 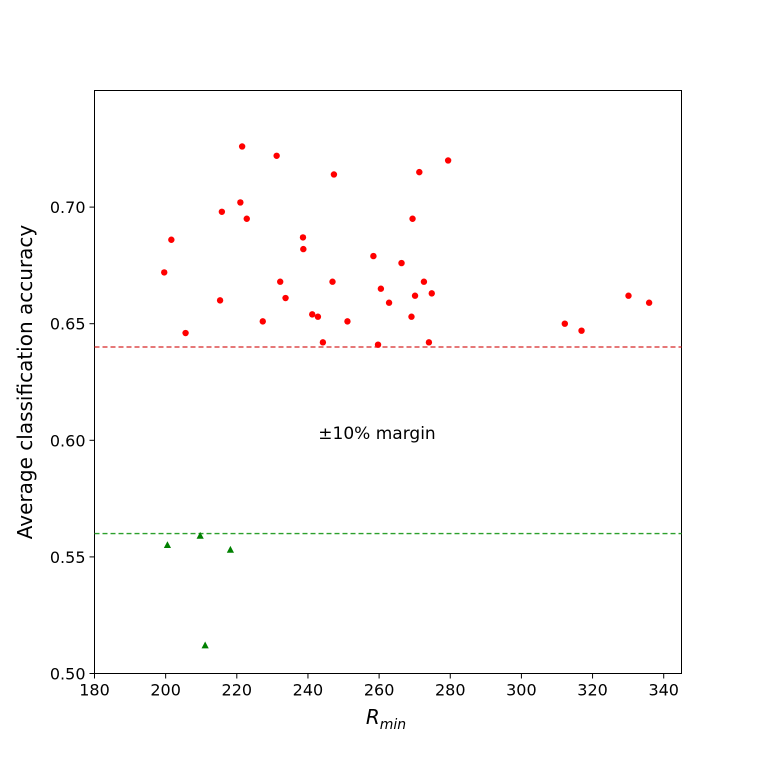 What do you see at coordinates (450, 690) in the screenshot?
I see `x-tick-label: 280` at bounding box center [450, 690].